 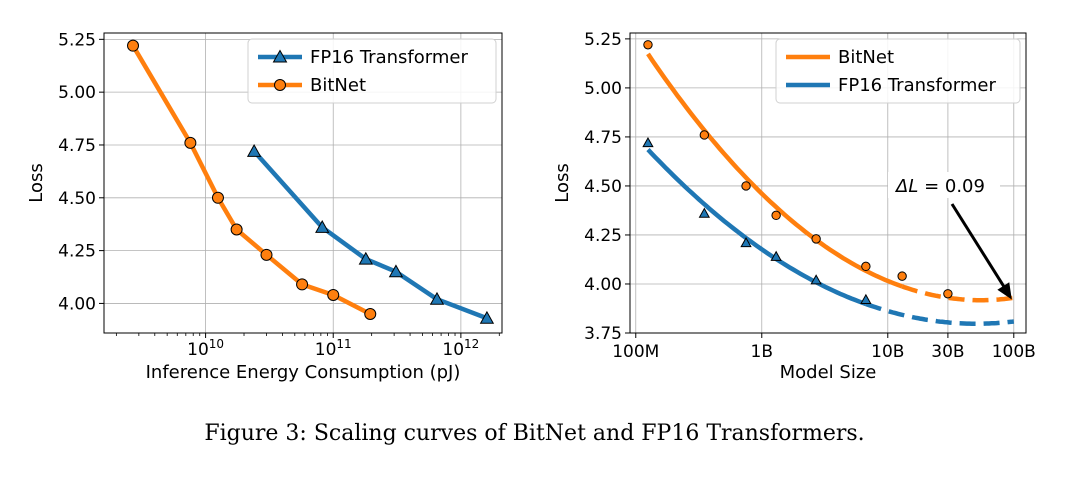 I want to click on legend: BitNet FP16 Transformer, so click(x=898, y=71).